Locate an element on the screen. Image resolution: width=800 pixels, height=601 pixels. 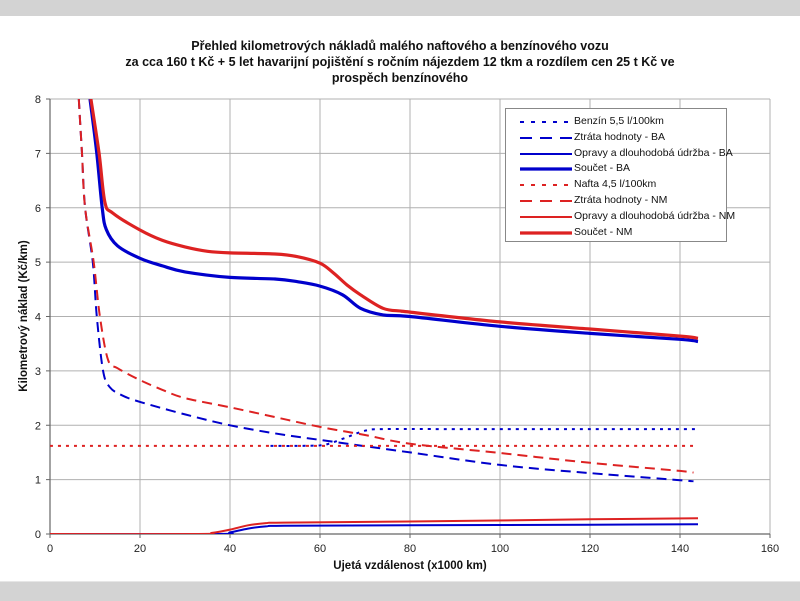
legend-item: Ztráta hodnoty - BA is located at coordinates (617, 138).